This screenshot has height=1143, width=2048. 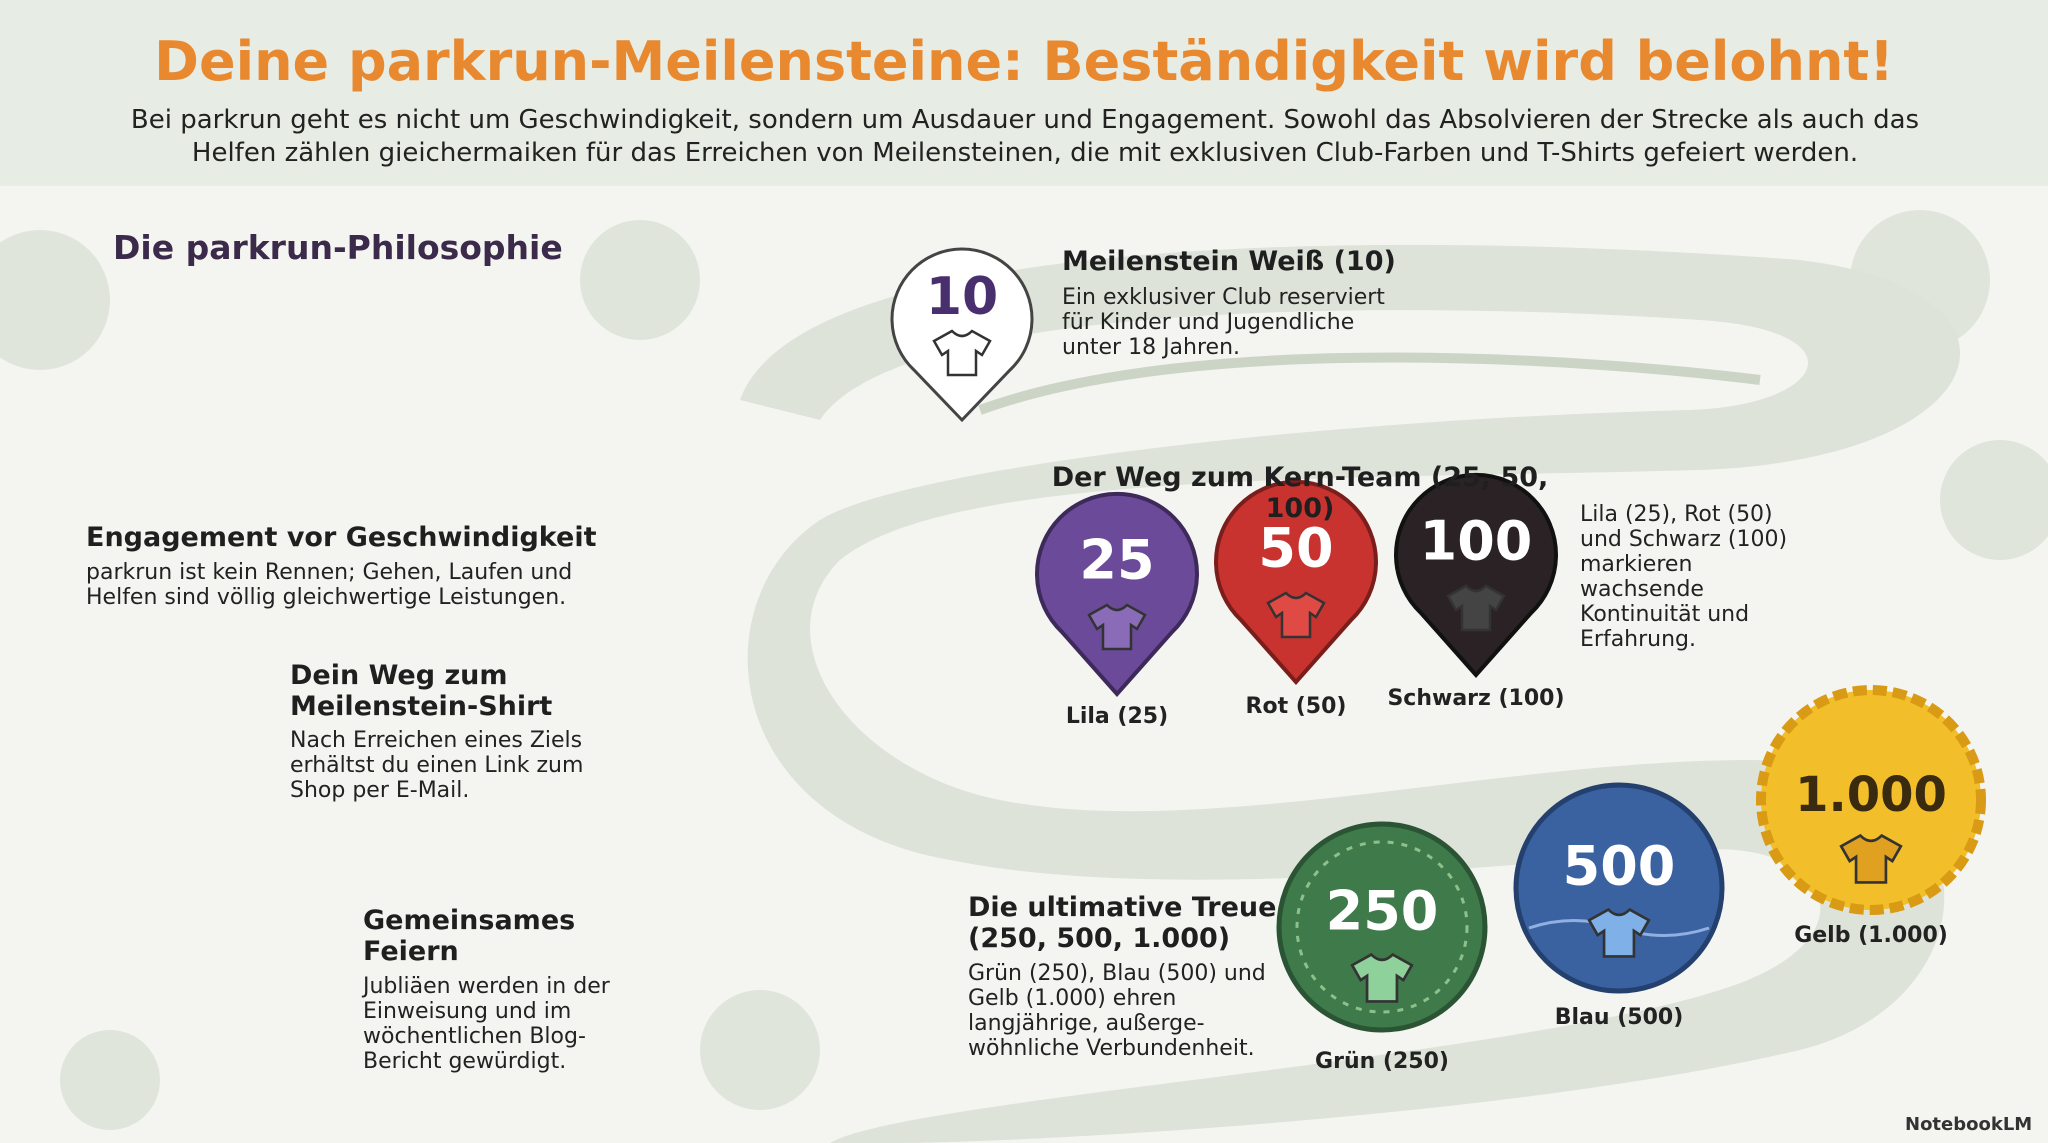 I want to click on badge-label: Lila (25), so click(x=1117, y=716).